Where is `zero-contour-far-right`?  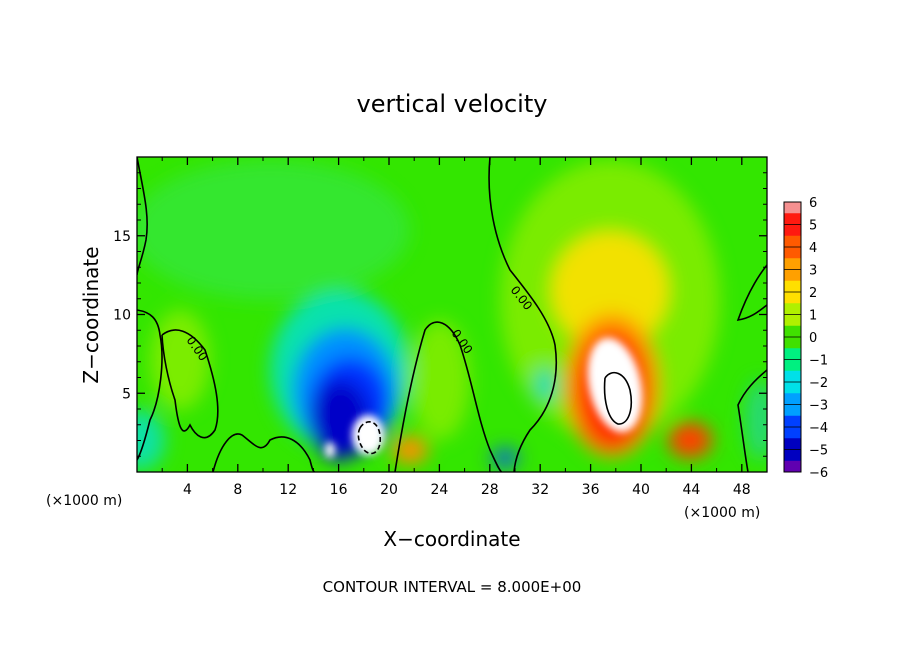
zero-contour-far-right is located at coordinates (751, 292).